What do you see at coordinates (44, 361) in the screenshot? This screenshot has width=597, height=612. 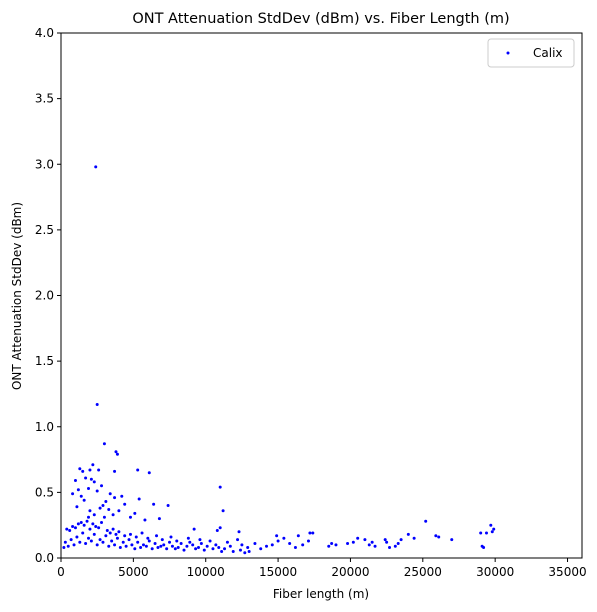 I see `y-tick-label: 1.5` at bounding box center [44, 361].